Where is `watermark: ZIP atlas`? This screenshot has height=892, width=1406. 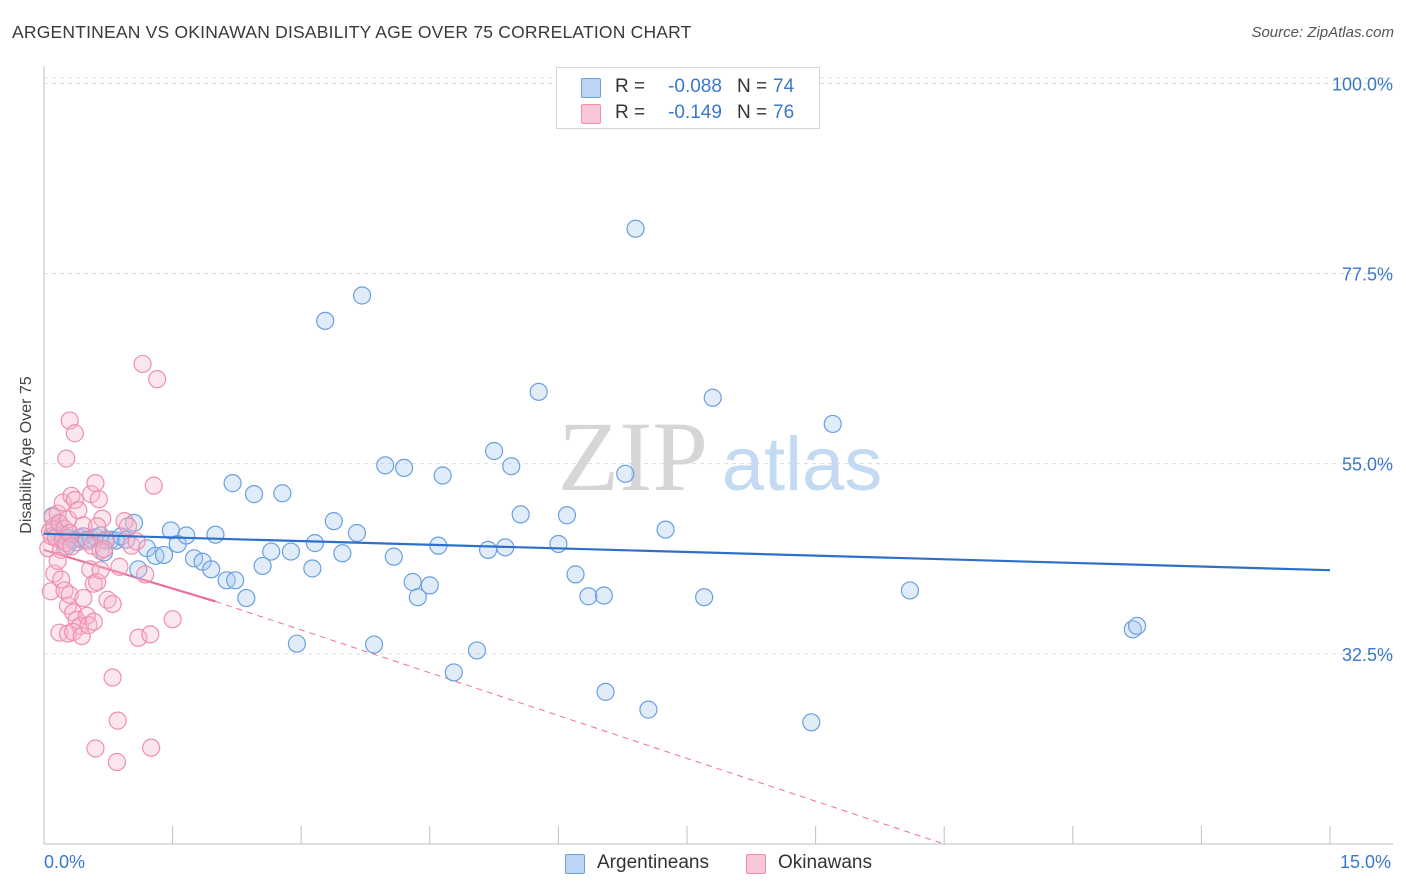 watermark: ZIP atlas is located at coordinates (720, 456).